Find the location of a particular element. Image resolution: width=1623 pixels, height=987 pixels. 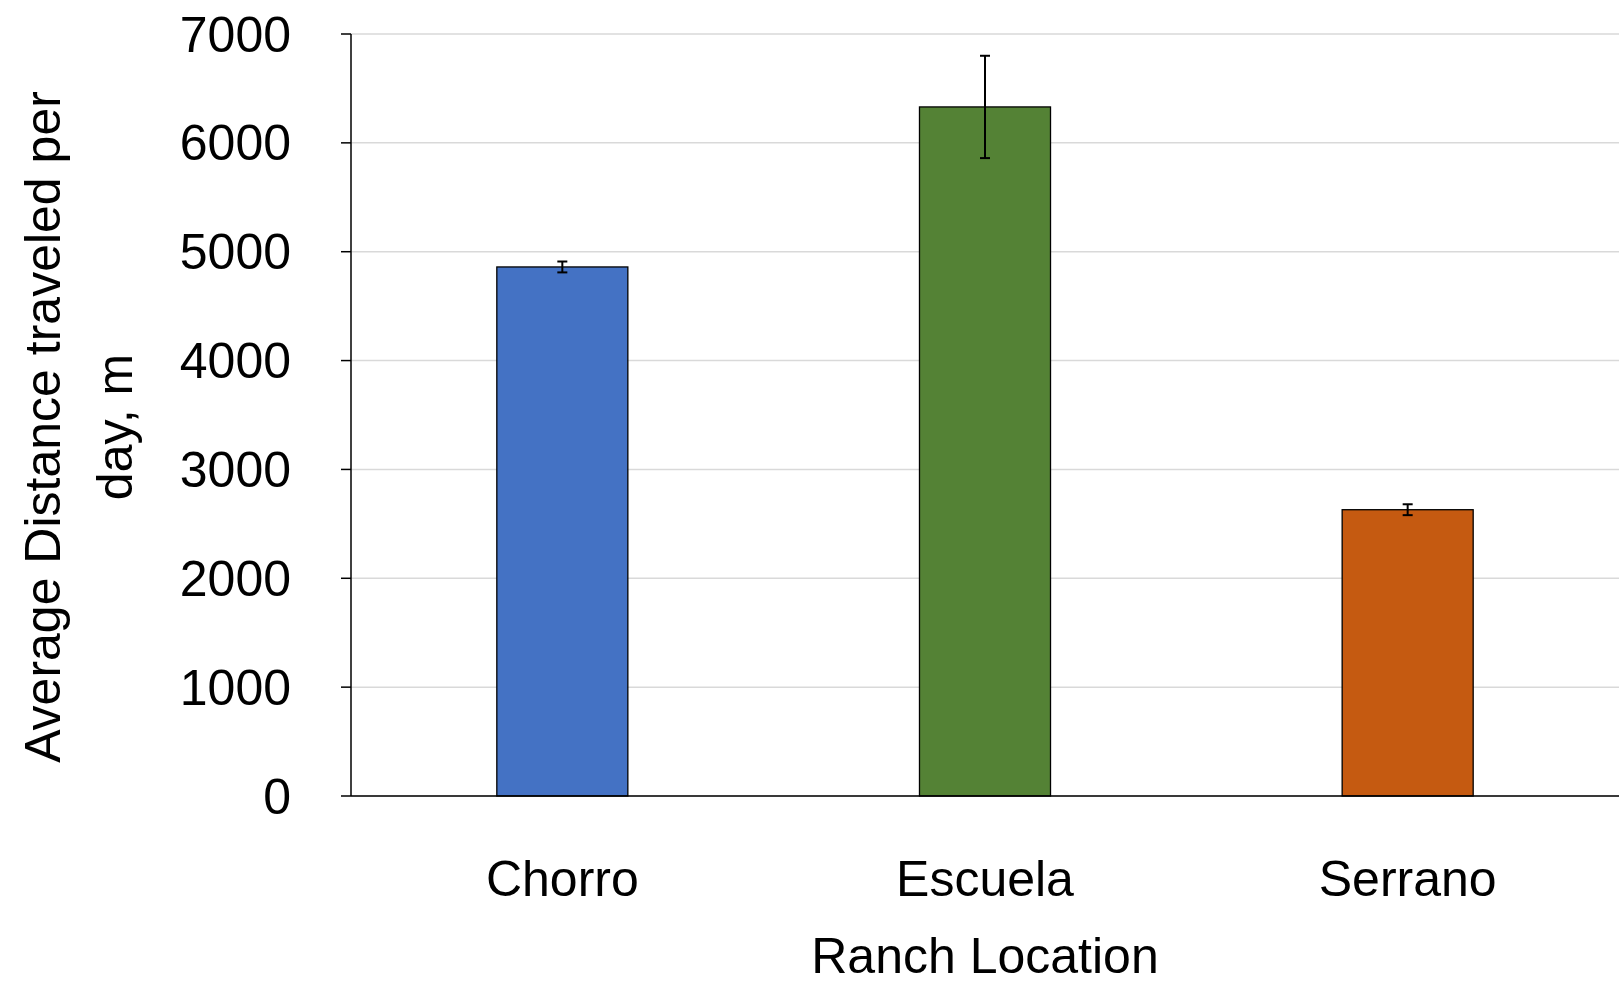

x-tick-label: Chorro is located at coordinates (562, 879).